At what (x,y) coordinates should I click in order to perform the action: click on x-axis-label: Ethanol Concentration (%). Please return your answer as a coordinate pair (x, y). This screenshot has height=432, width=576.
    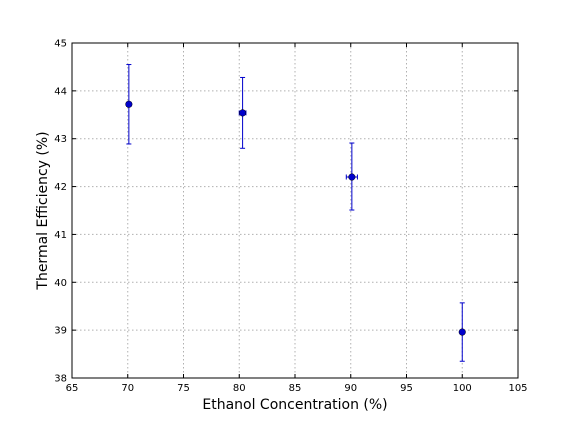
    Looking at the image, I should click on (294, 405).